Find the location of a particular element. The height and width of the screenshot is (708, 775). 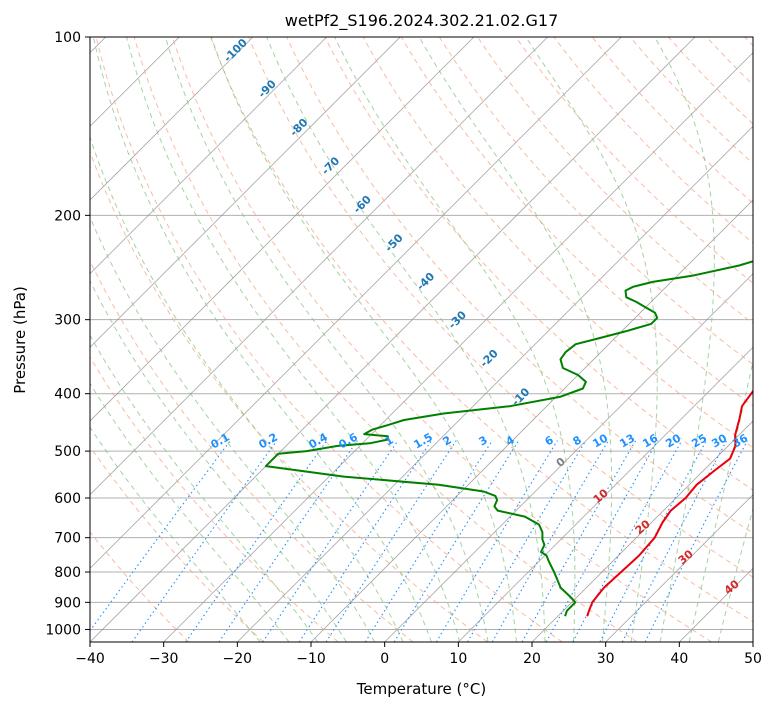

mixing-ratio-label: 10 is located at coordinates (600, 440).